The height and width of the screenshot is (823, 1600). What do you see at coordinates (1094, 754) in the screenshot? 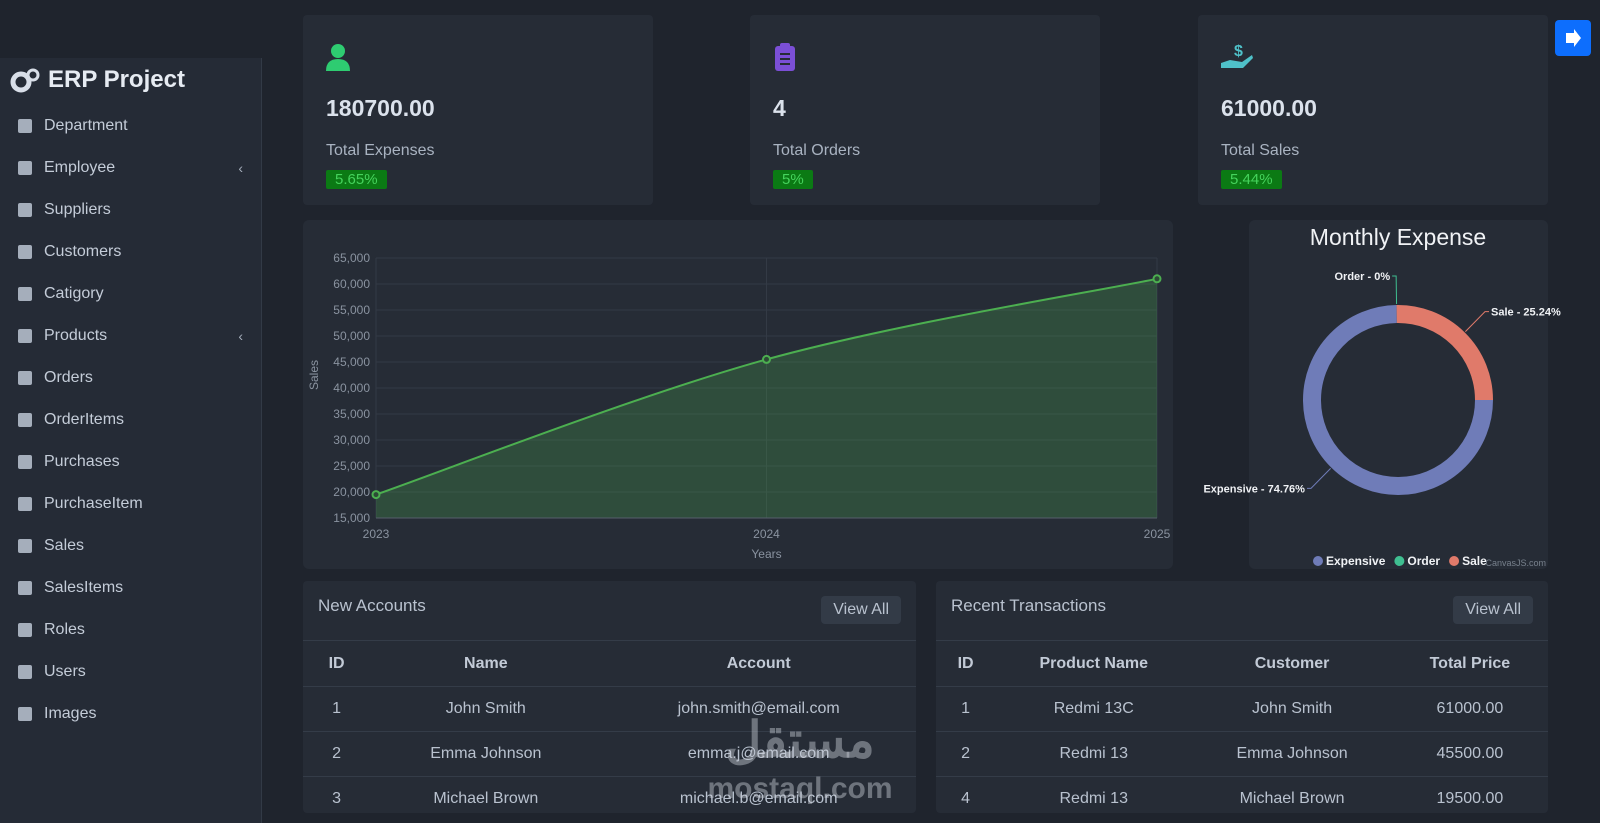
I see `table-cell: Redmi 13` at bounding box center [1094, 754].